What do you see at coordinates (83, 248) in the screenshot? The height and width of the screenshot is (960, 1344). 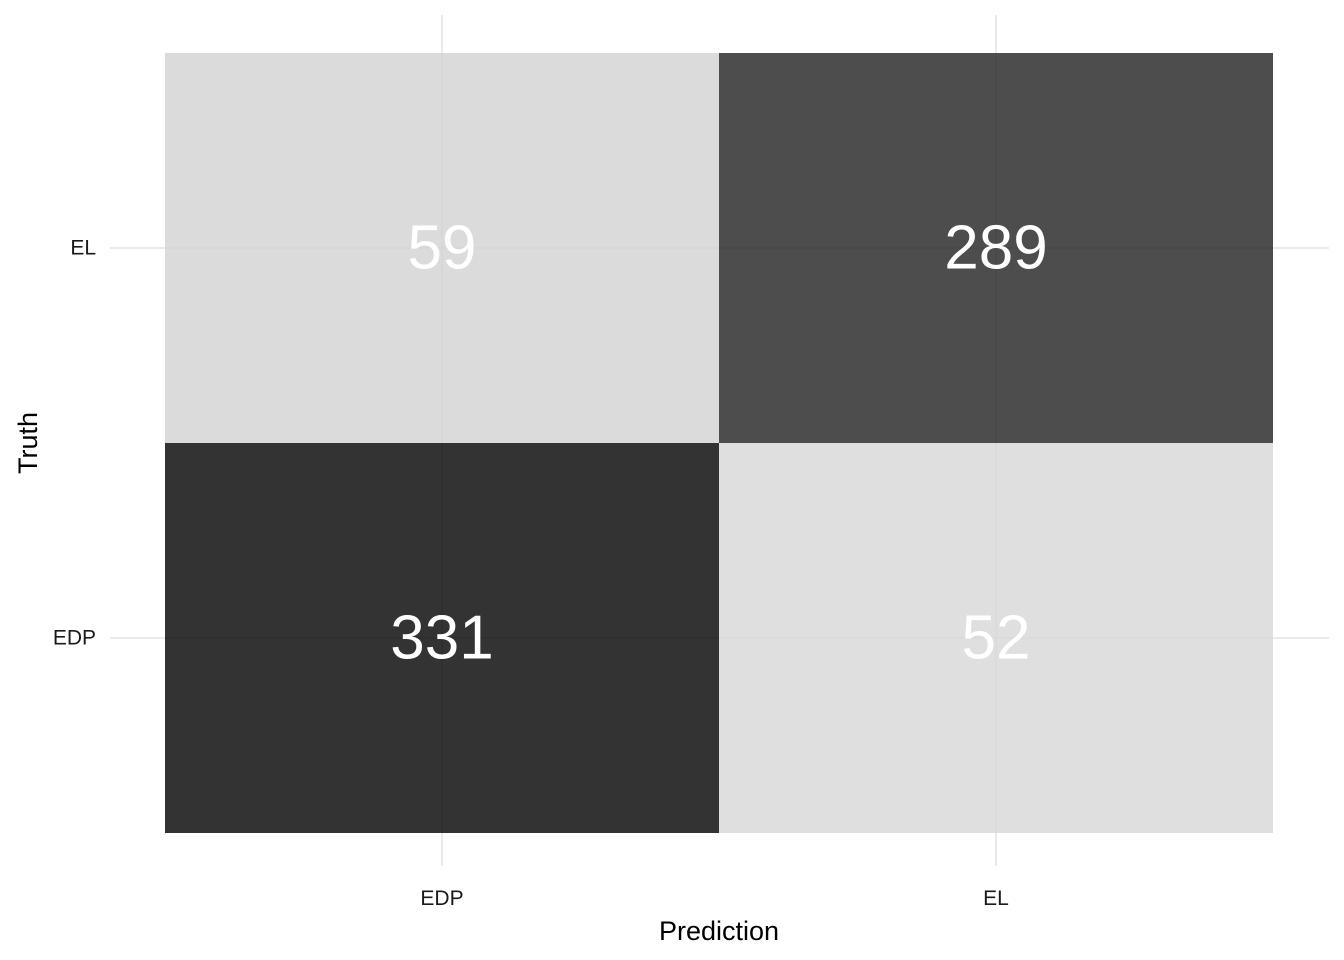 I see `y-tick-label: EL` at bounding box center [83, 248].